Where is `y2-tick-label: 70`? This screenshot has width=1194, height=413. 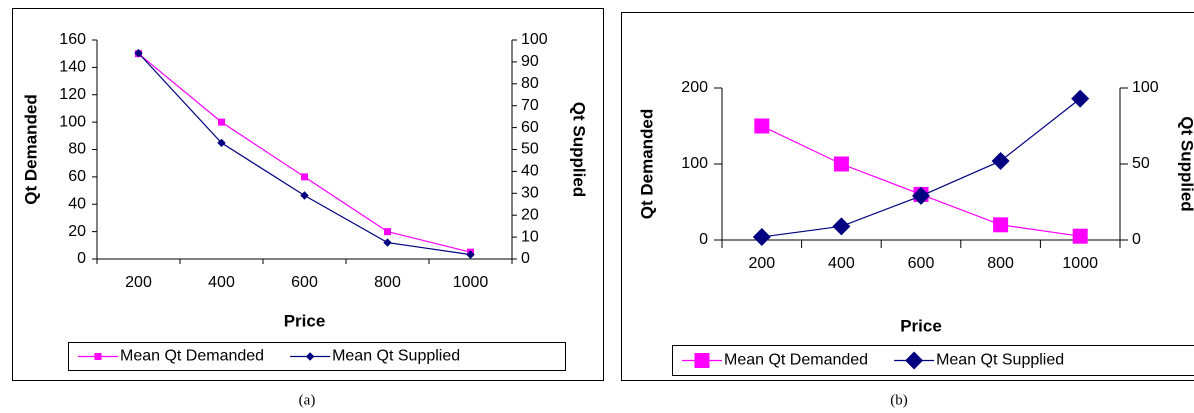
y2-tick-label: 70 is located at coordinates (530, 105).